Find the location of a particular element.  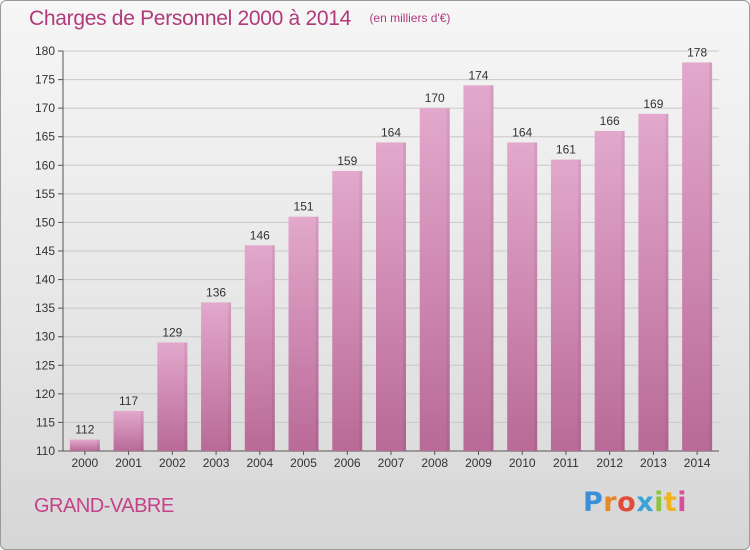

x-tick-label: 2014 is located at coordinates (697, 463).